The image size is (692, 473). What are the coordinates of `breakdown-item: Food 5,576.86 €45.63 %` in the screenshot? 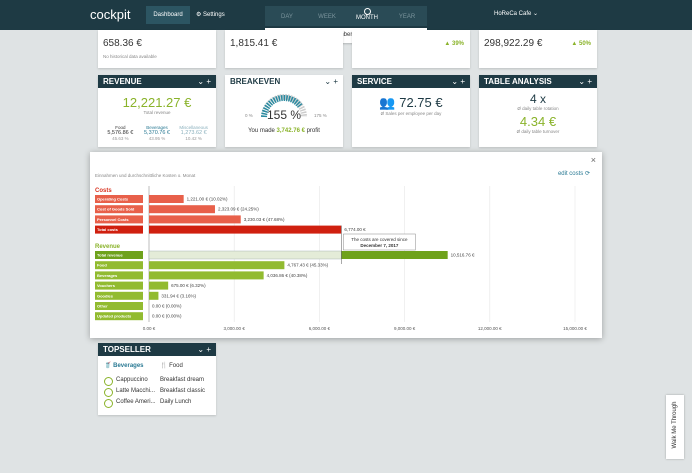 It's located at (120, 133).